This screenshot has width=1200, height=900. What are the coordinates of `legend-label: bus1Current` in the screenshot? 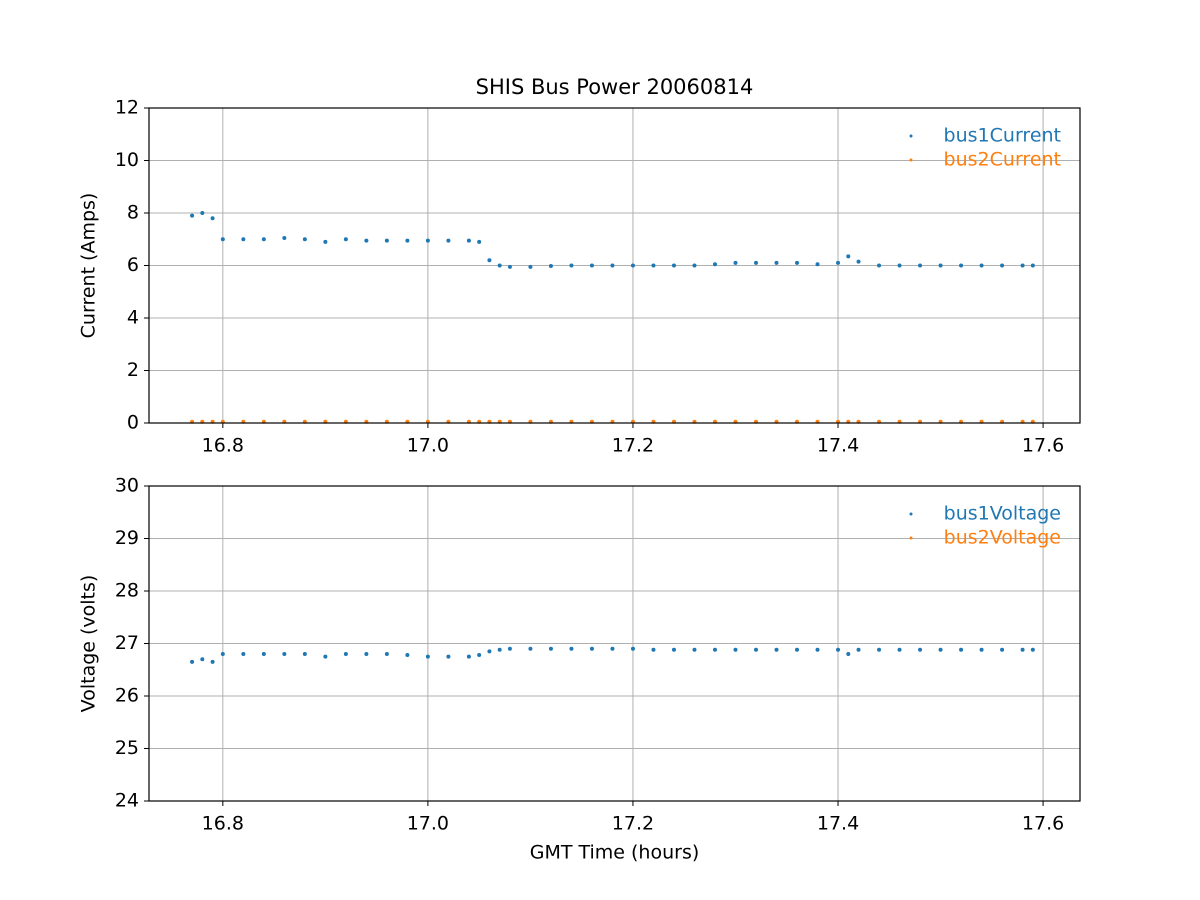 It's located at (1002, 136).